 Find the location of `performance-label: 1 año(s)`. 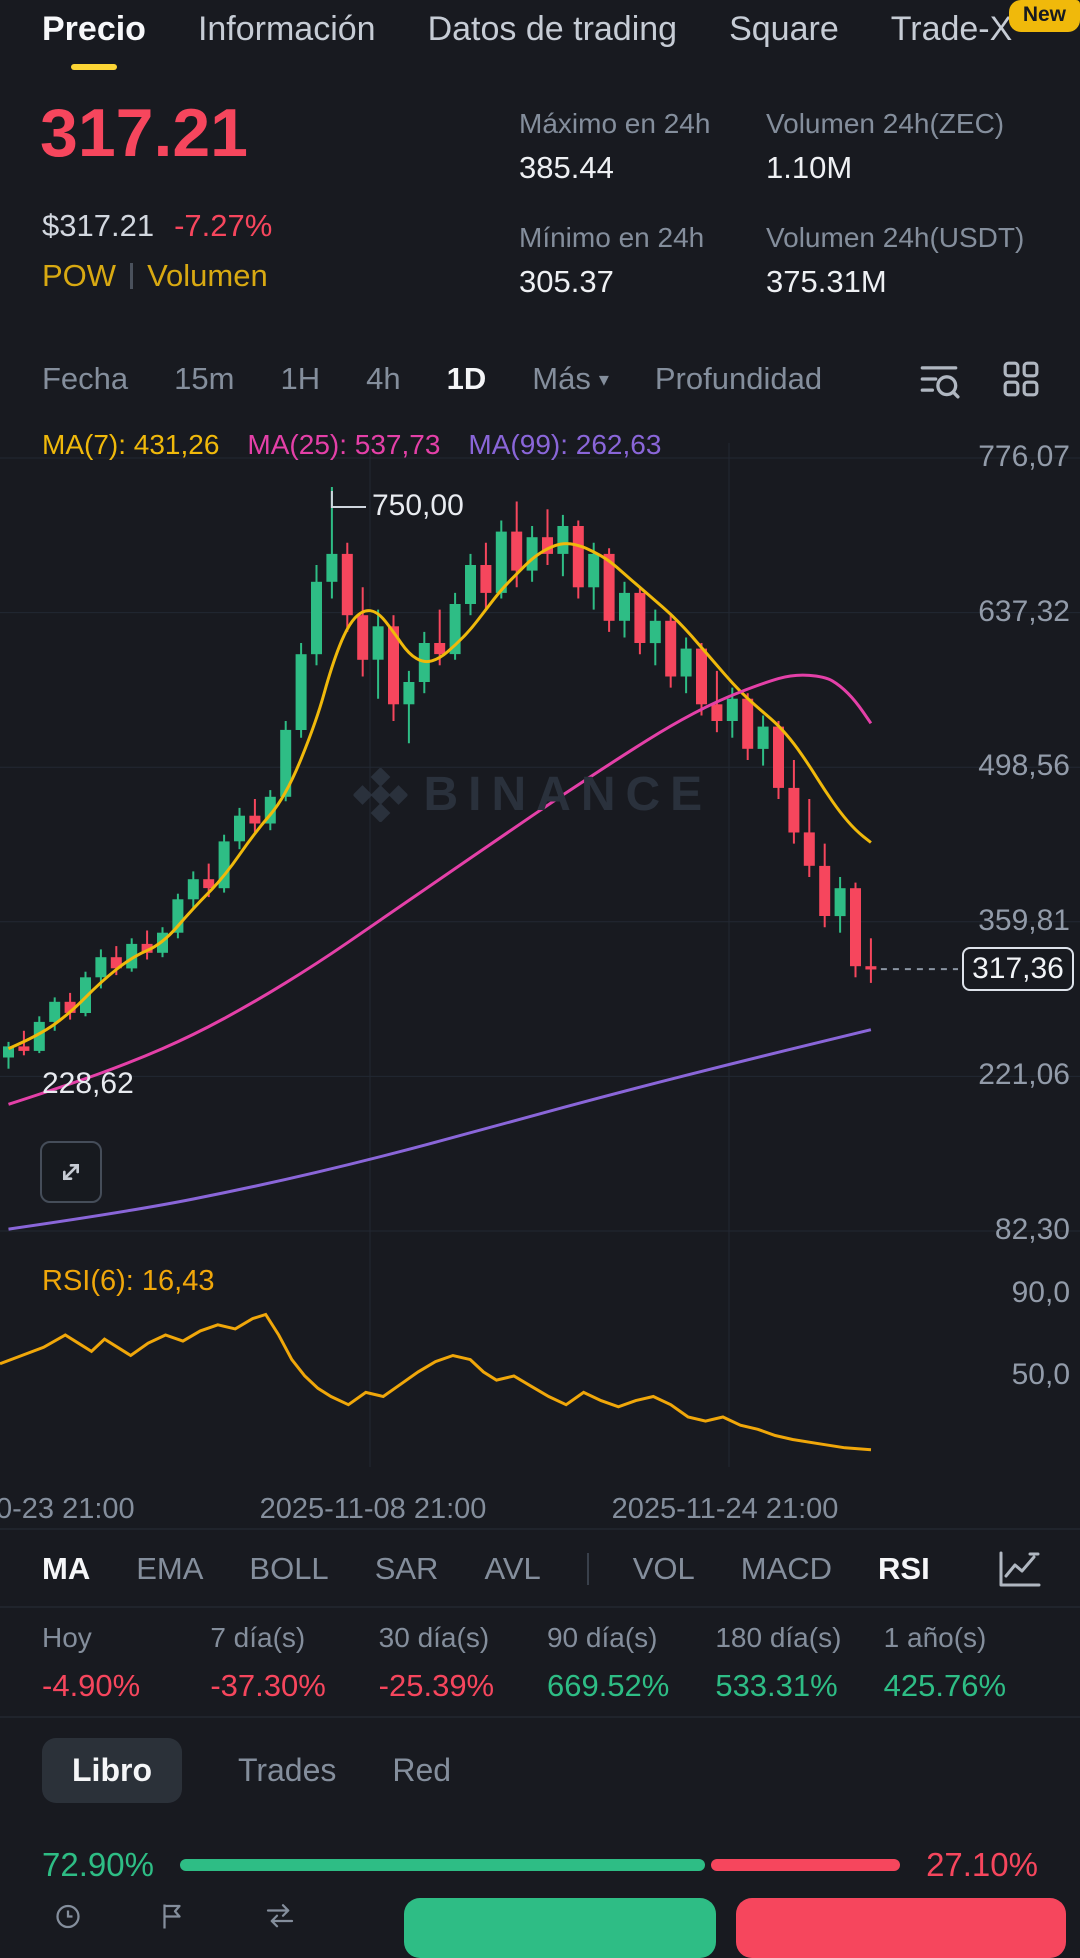

performance-label: 1 año(s) is located at coordinates (935, 1637).